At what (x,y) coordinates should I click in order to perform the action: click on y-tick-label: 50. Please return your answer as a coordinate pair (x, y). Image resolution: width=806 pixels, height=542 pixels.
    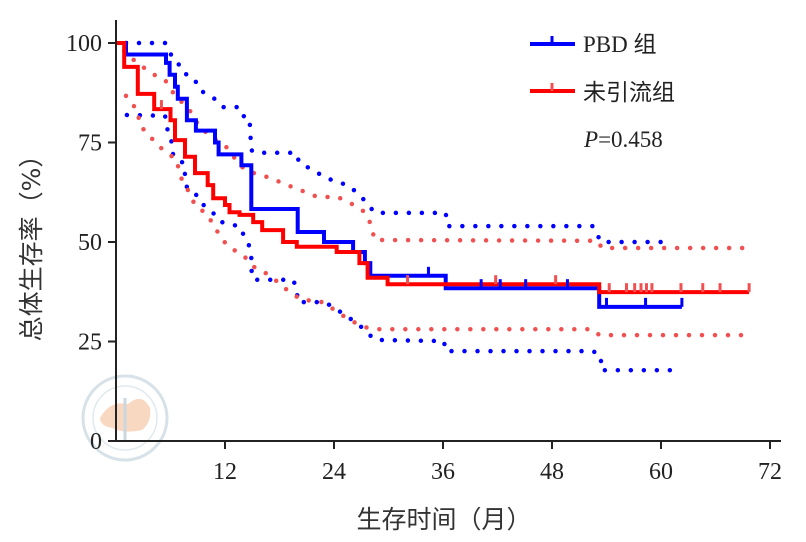
    Looking at the image, I should click on (90, 243).